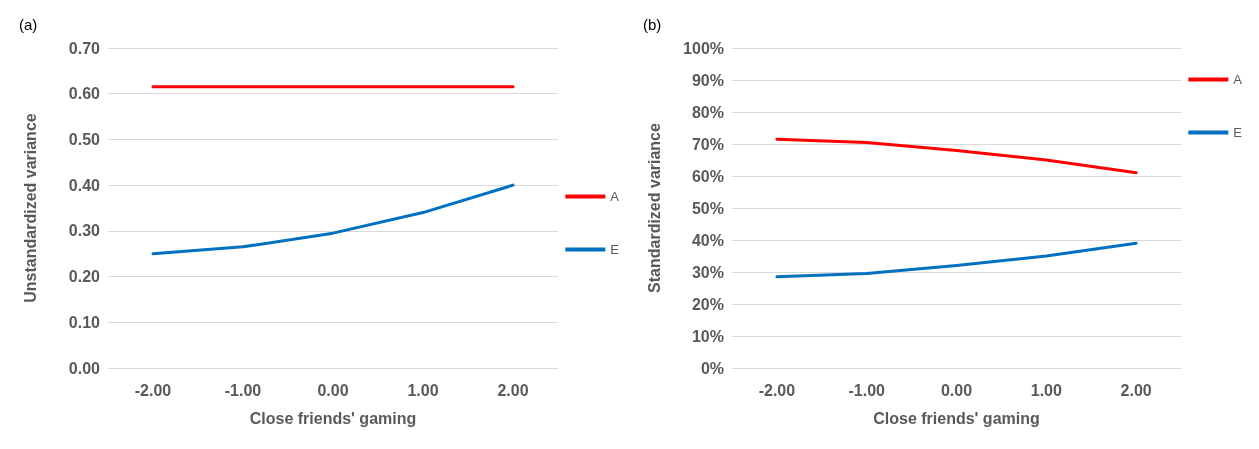  Describe the element at coordinates (84, 231) in the screenshot. I see `y-tick-label: 0.30` at that location.